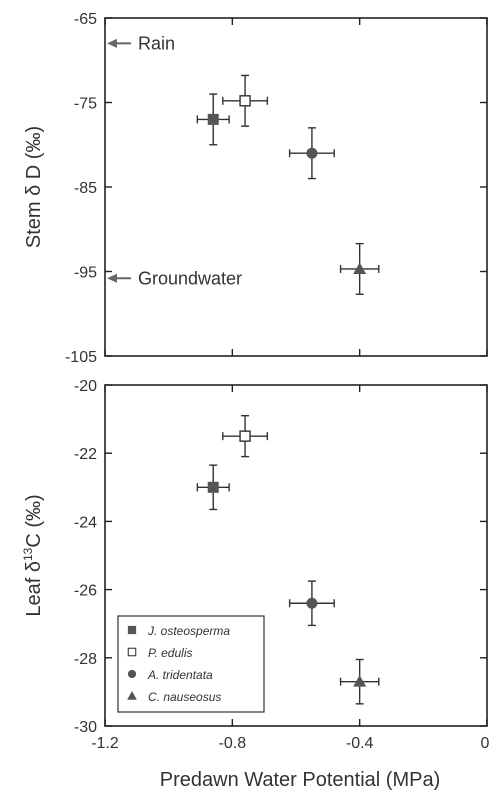  What do you see at coordinates (85, 386) in the screenshot?
I see `y-tick-label: -20` at bounding box center [85, 386].